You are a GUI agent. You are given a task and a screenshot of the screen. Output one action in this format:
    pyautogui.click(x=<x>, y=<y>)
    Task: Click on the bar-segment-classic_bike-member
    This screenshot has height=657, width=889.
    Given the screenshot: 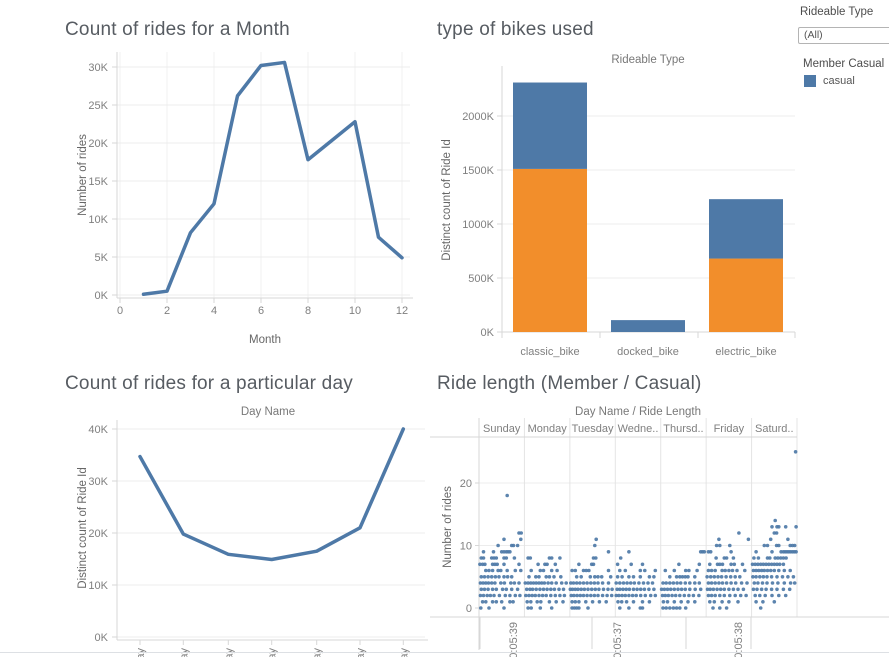 What is the action you would take?
    pyautogui.click(x=550, y=250)
    